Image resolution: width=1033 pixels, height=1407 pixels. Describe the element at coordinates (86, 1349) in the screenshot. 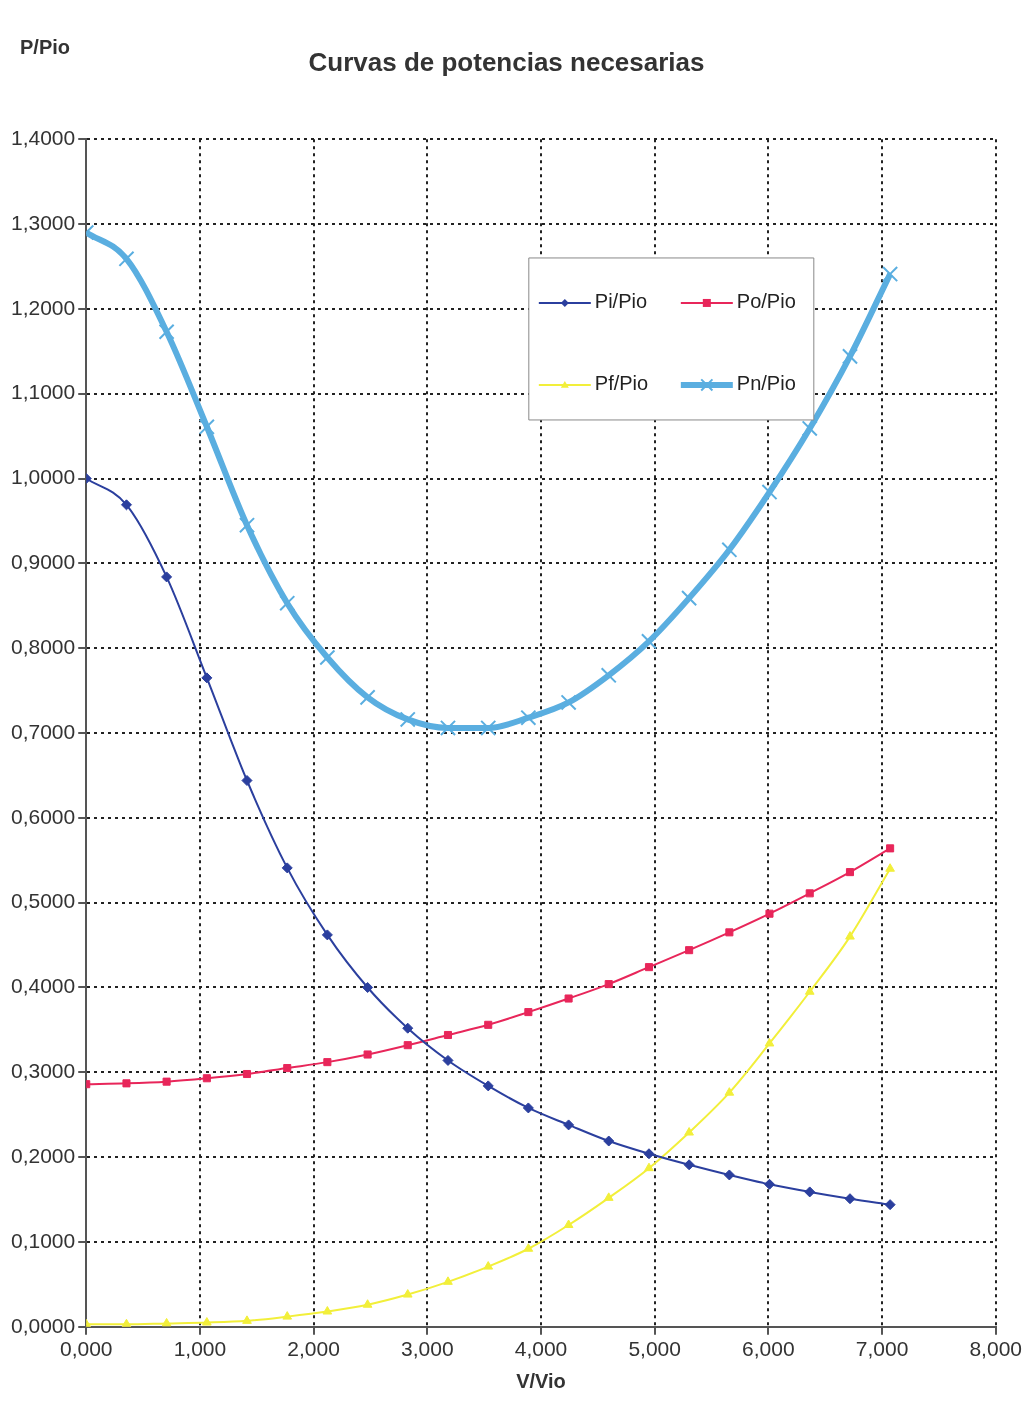

I see `x-tick-label: 0,000` at that location.